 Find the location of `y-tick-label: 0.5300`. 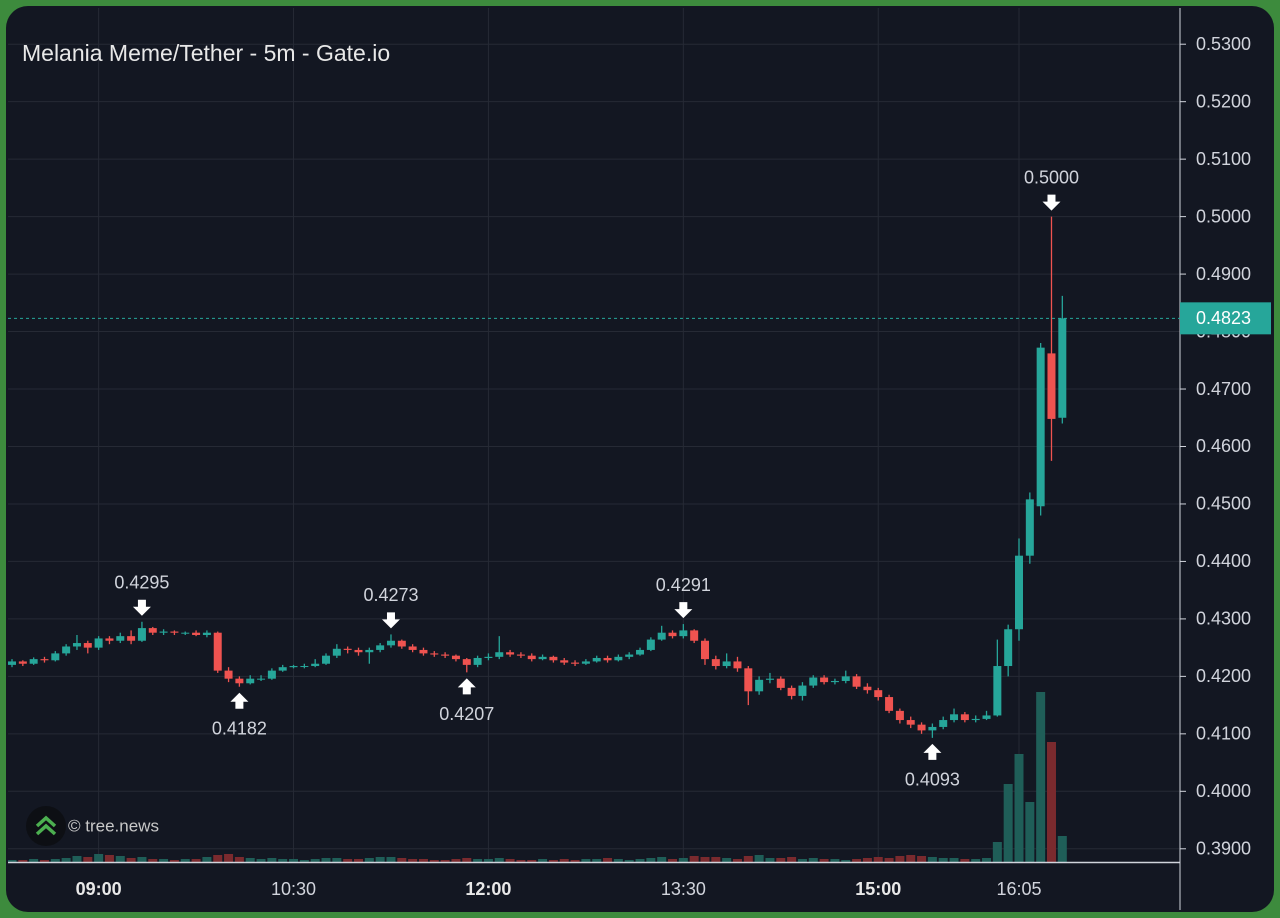

y-tick-label: 0.5300 is located at coordinates (1223, 44).